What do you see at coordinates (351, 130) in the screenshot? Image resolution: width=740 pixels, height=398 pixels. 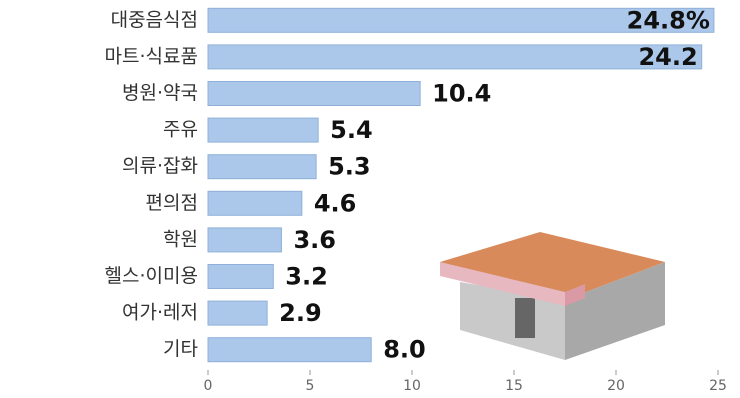 I see `value-label: 5.4` at bounding box center [351, 130].